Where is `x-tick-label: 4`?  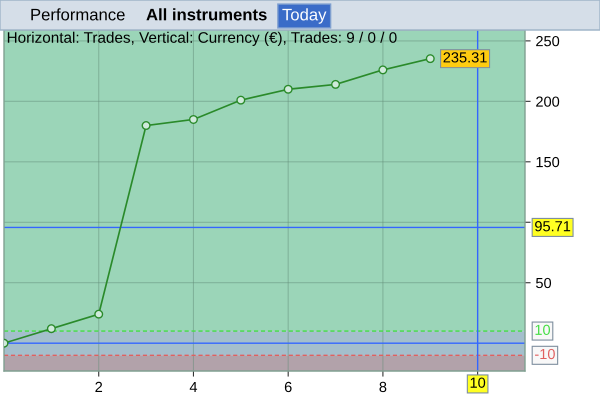 x-tick-label: 4 is located at coordinates (194, 387).